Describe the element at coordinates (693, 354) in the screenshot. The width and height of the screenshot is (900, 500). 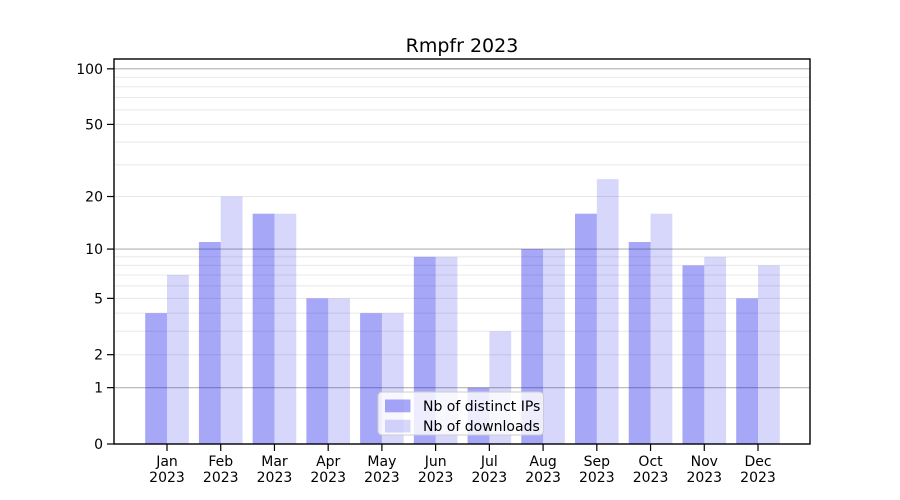
I see `bar-ips-nov` at that location.